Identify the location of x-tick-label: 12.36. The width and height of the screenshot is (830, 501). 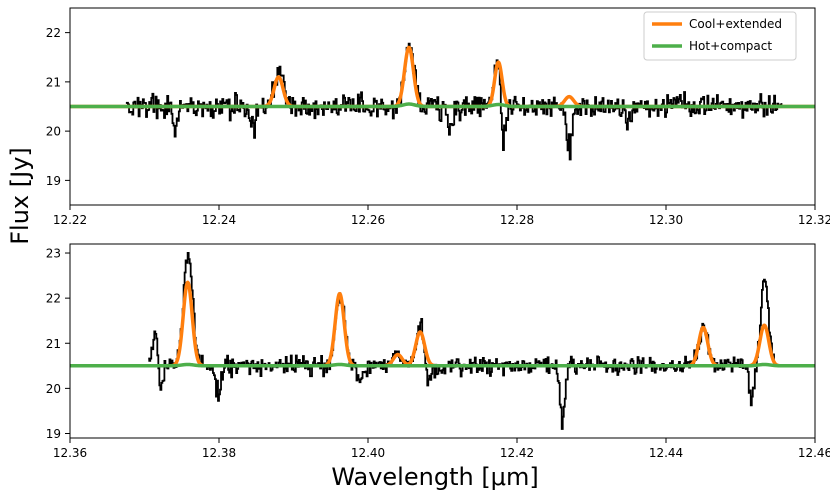
(70, 453).